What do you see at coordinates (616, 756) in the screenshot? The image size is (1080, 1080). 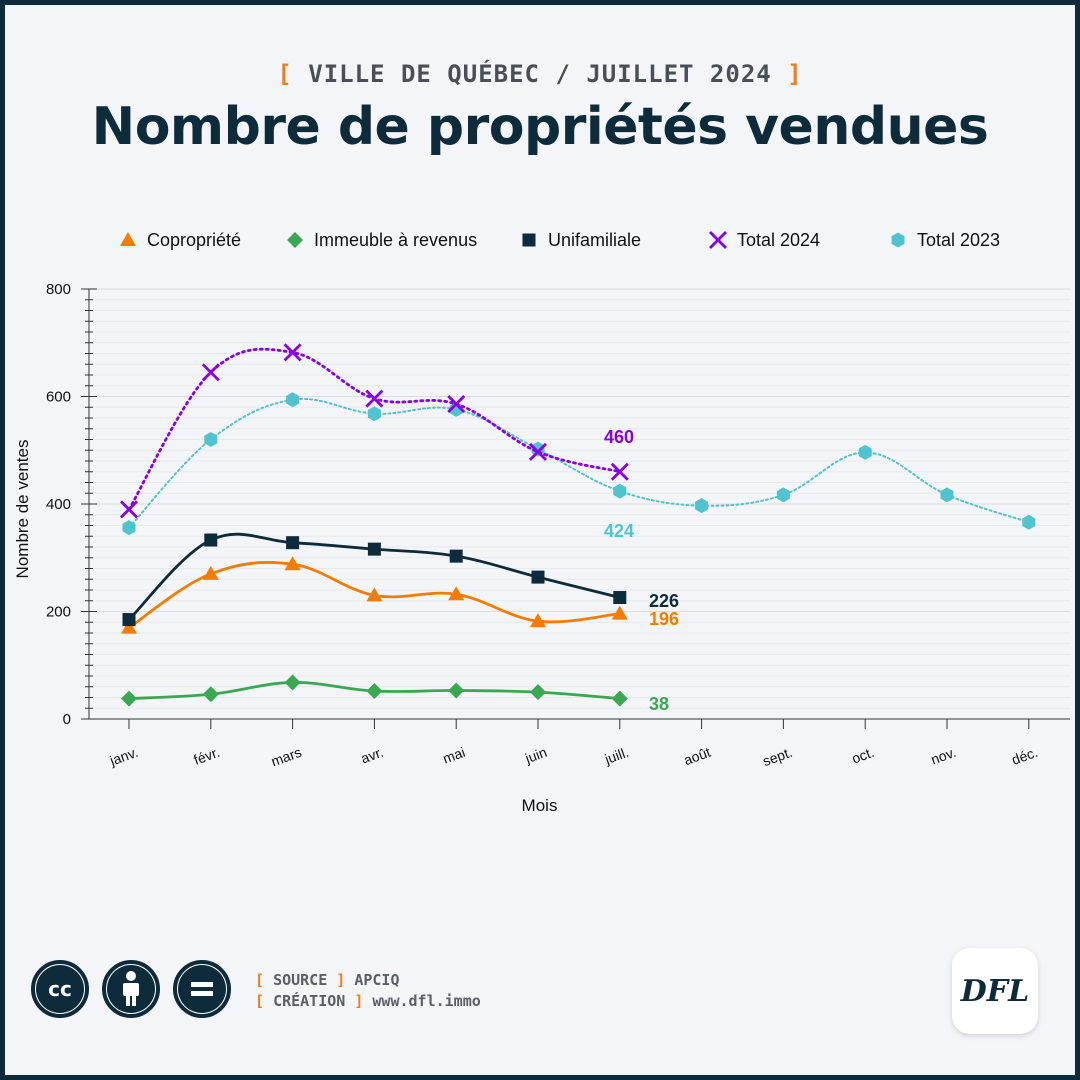 I see `x-tick-label: juill.` at bounding box center [616, 756].